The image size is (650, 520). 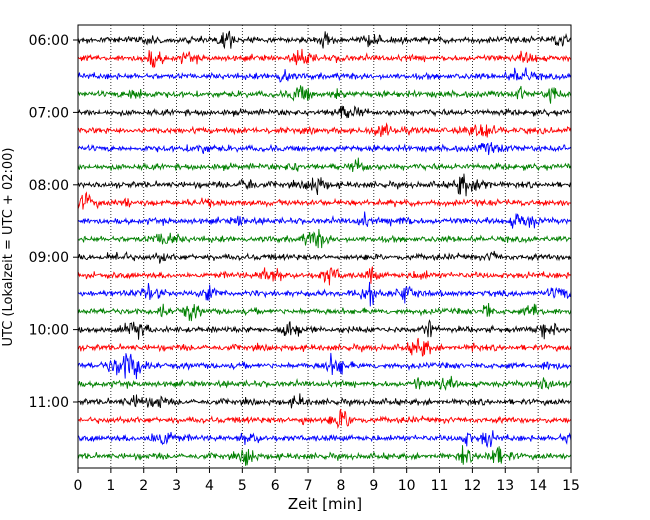 I want to click on y-tick-label: 08:00, so click(x=49, y=186).